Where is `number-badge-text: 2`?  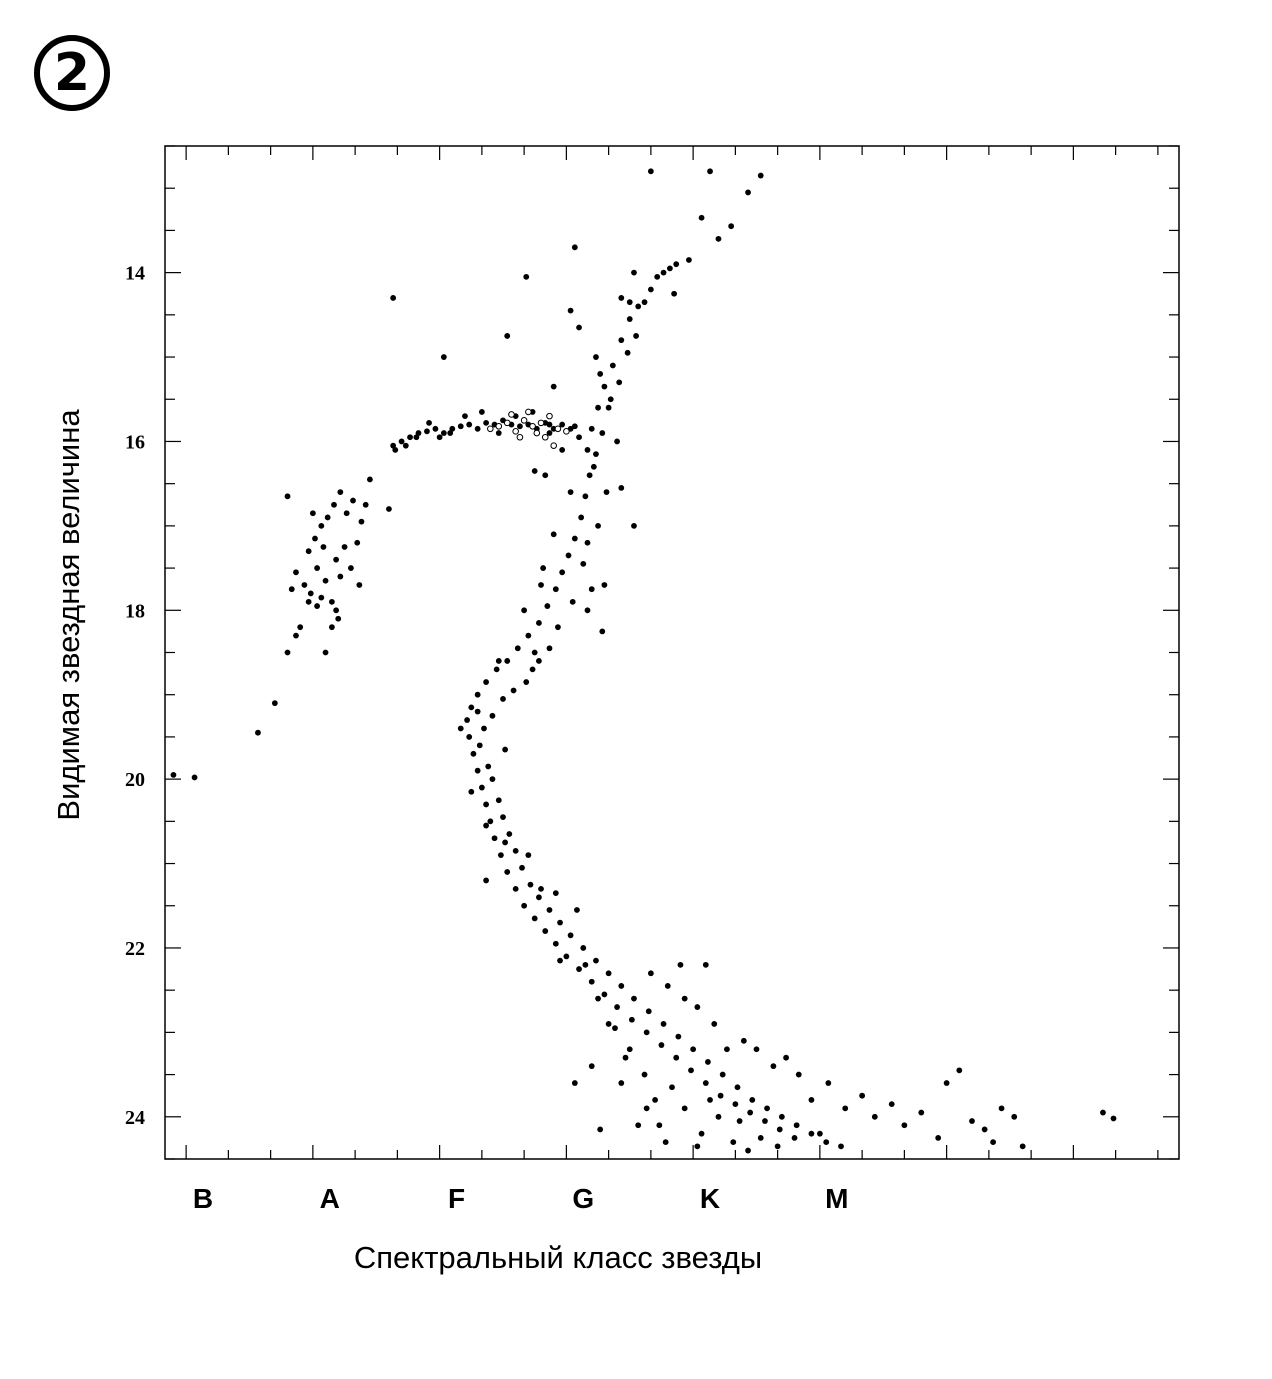 number-badge-text: 2 is located at coordinates (72, 73).